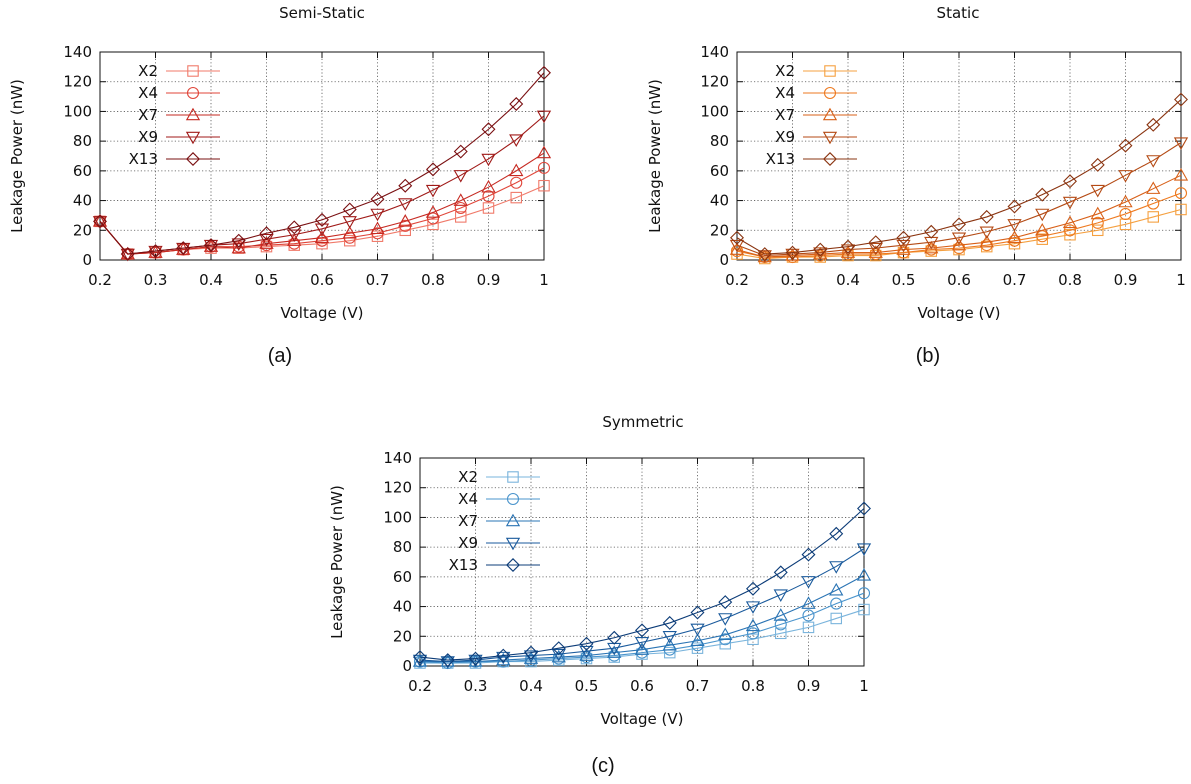 The height and width of the screenshot is (784, 1191). Describe the element at coordinates (793, 280) in the screenshot. I see `x-tick-label: 0.3` at that location.